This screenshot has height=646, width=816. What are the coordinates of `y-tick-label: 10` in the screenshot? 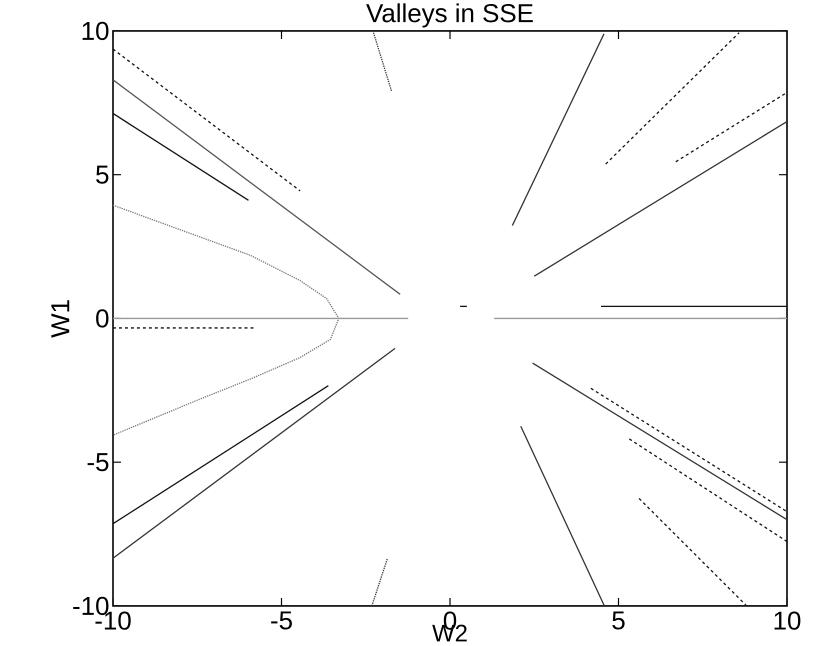 It's located at (95, 31).